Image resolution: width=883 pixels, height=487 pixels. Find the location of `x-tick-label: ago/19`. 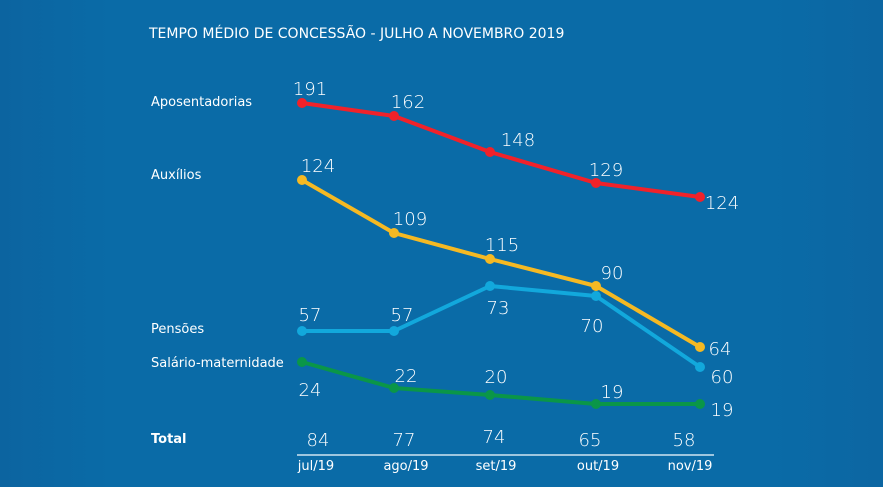

x-tick-label: ago/19 is located at coordinates (405, 466).